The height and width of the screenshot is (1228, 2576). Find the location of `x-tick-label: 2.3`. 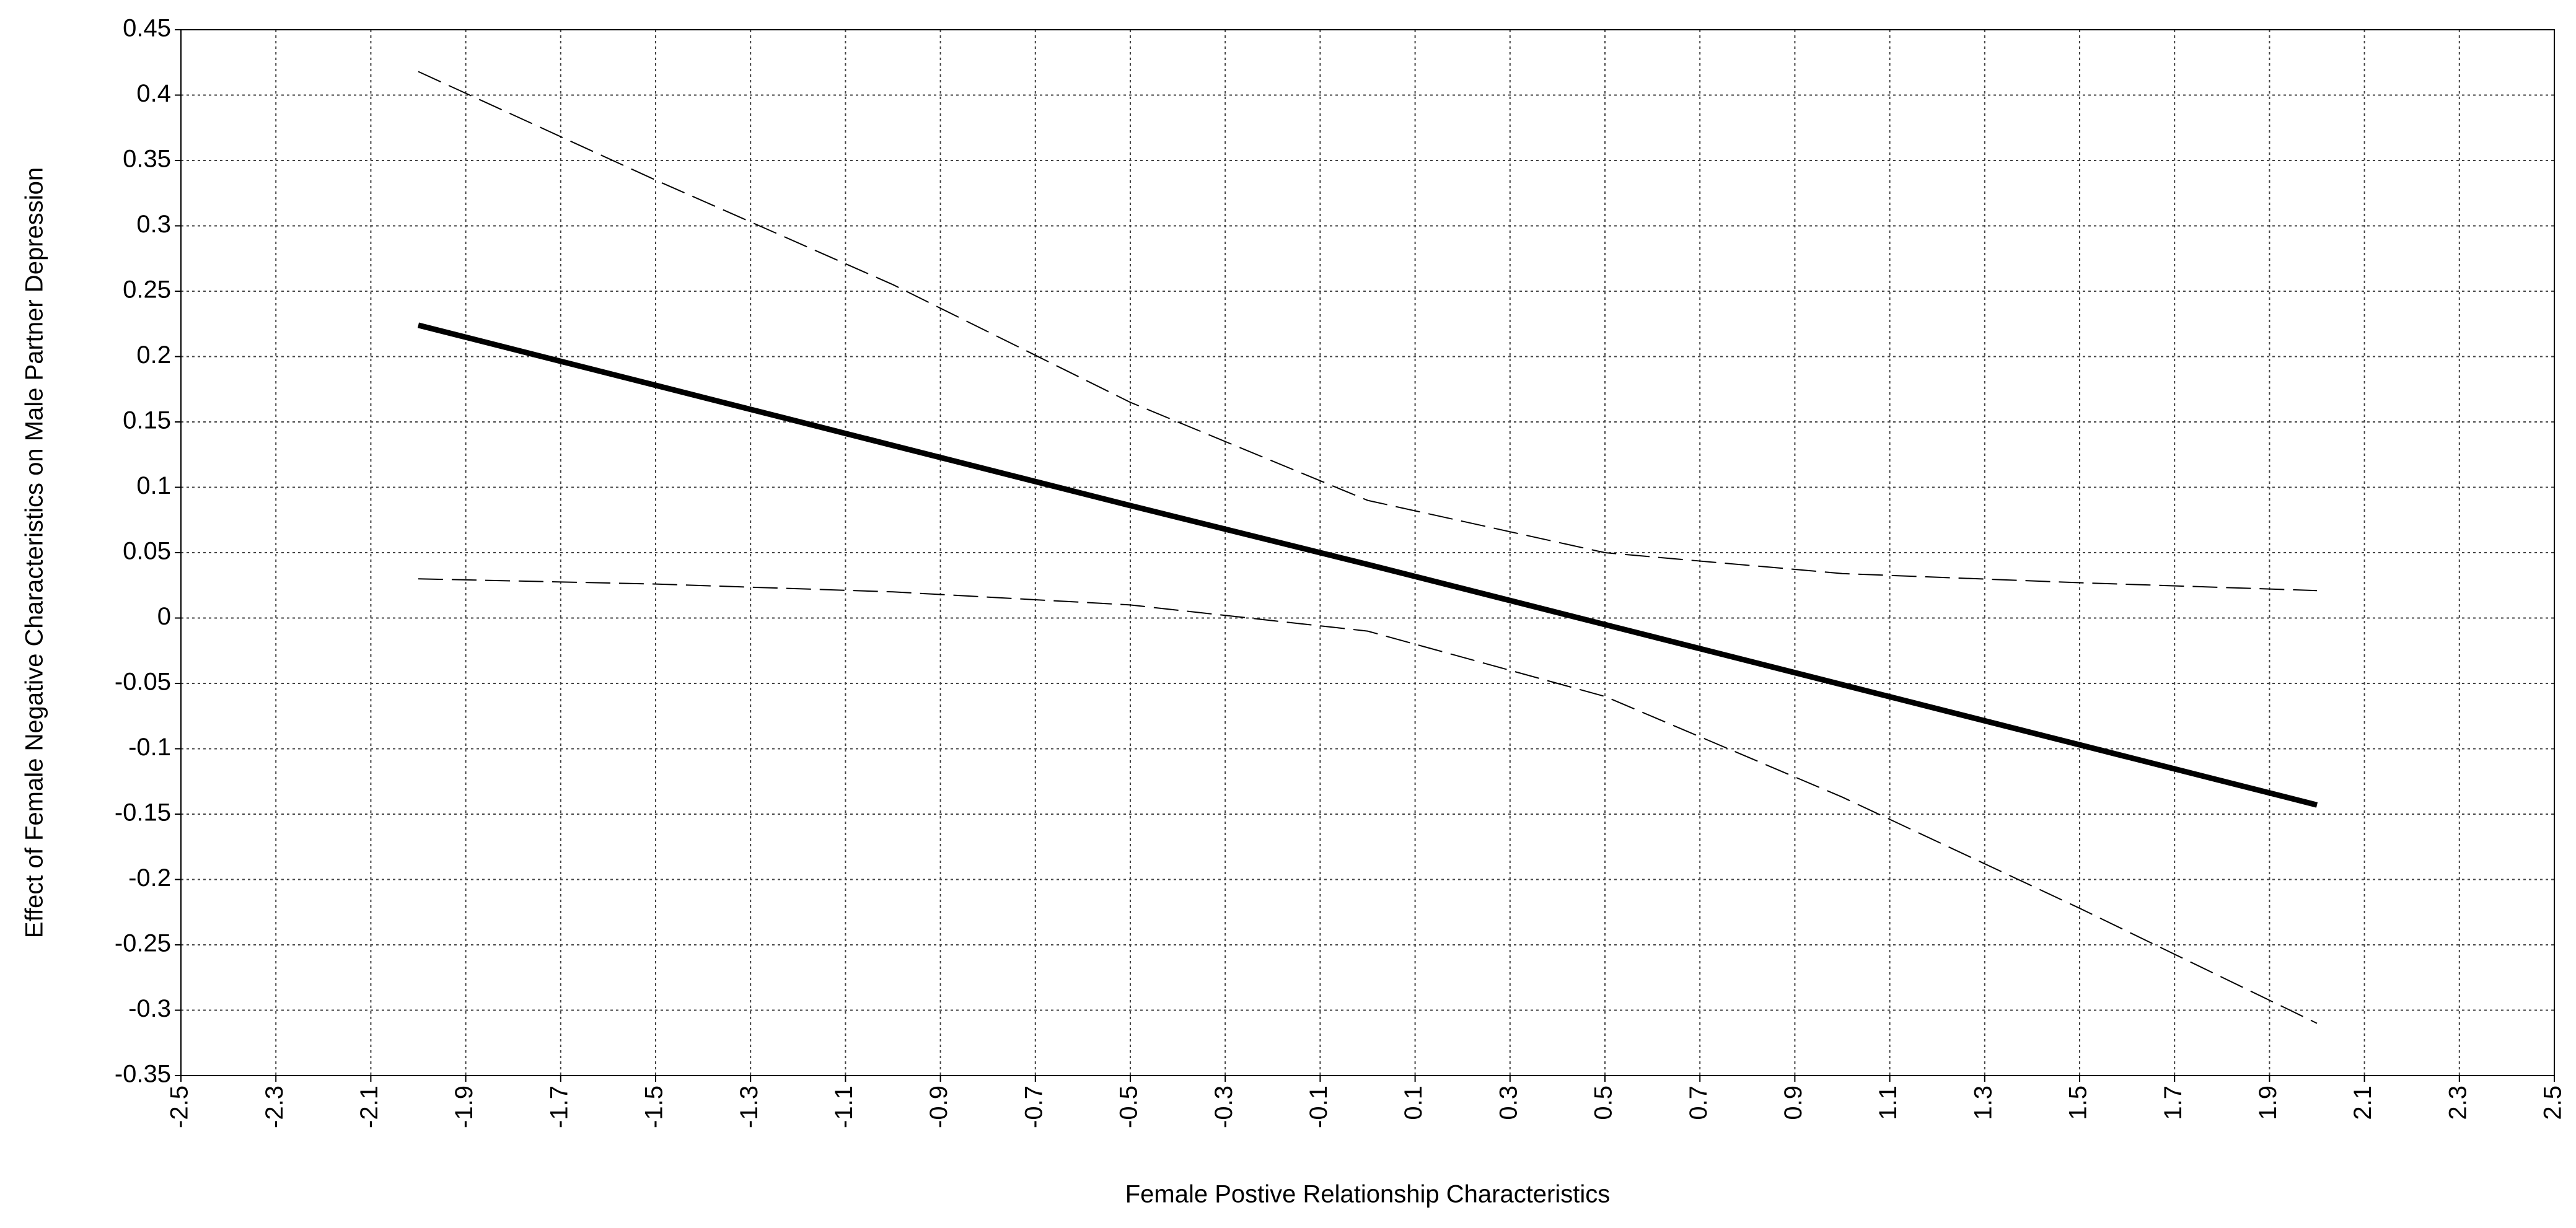

x-tick-label: 2.3 is located at coordinates (2458, 1102).